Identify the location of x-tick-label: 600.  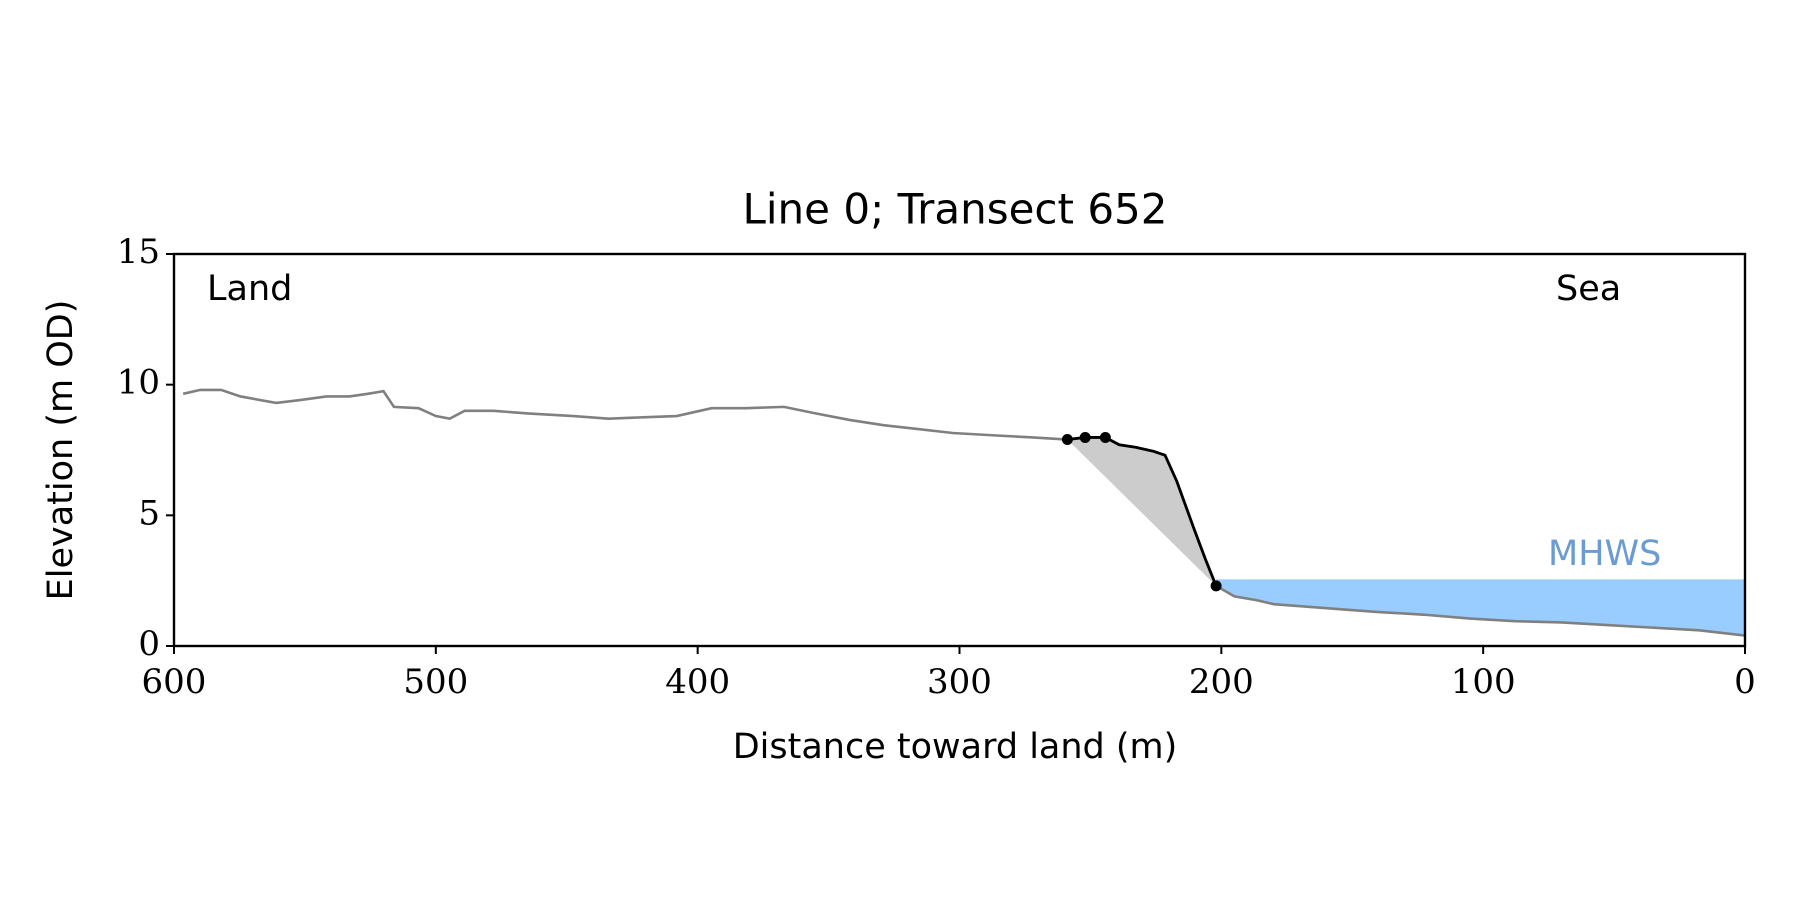
(174, 682).